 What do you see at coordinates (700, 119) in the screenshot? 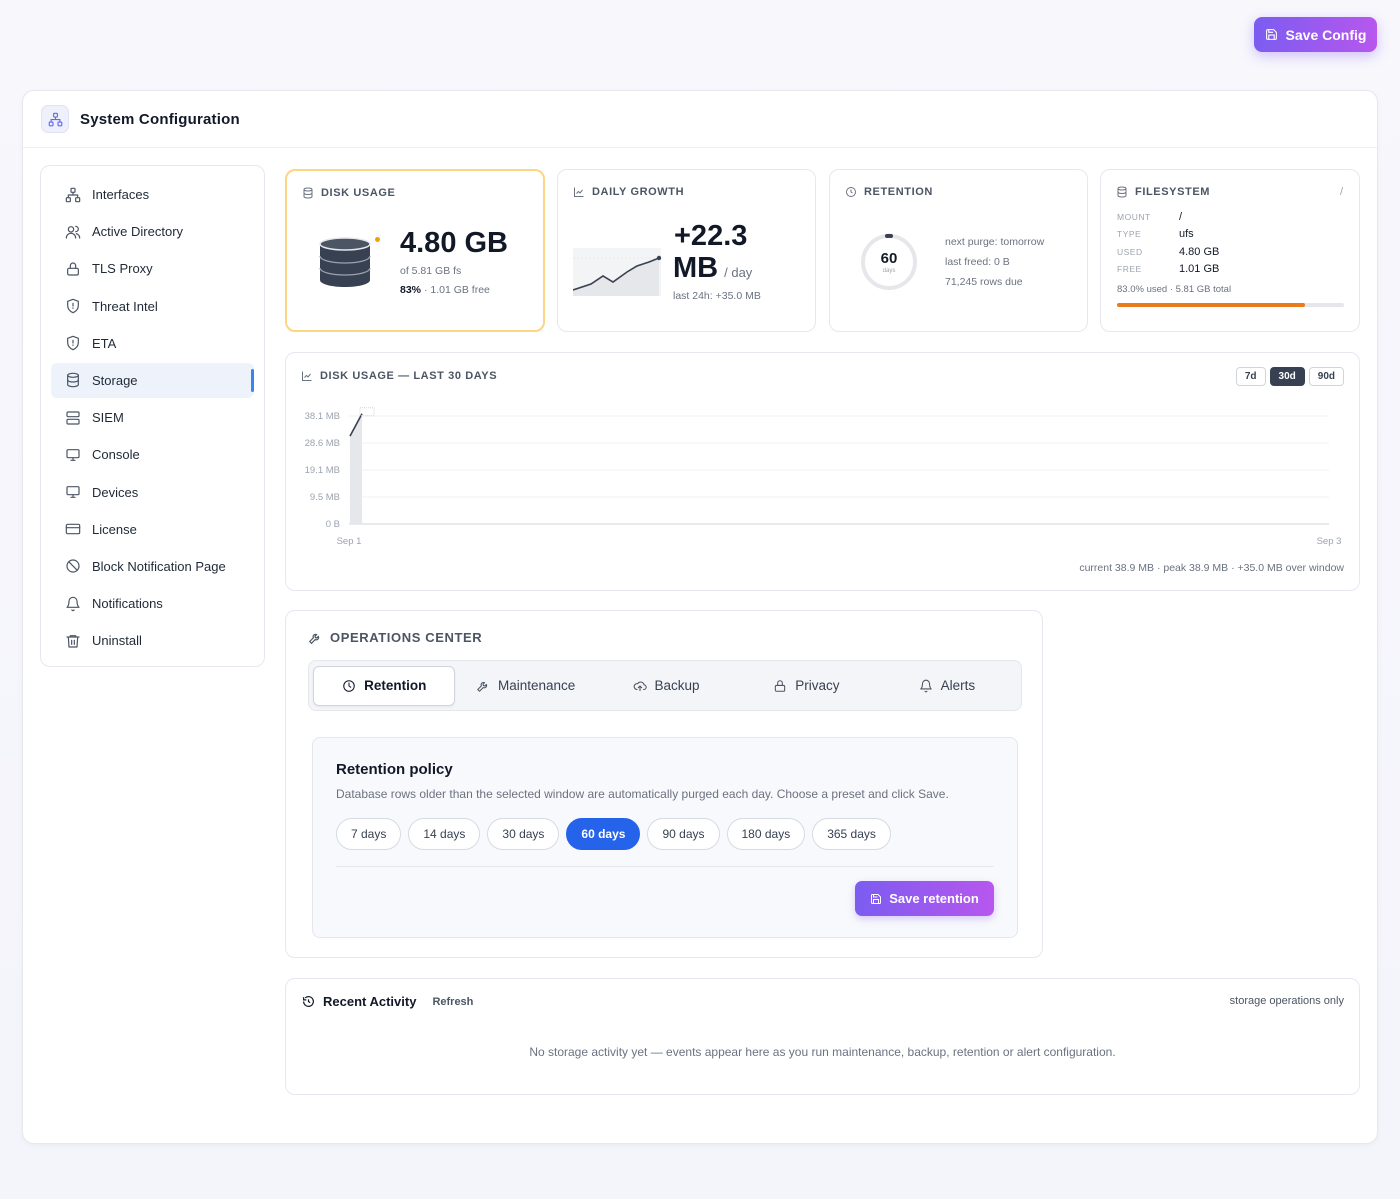
I see `panel-header: System Configuration` at bounding box center [700, 119].